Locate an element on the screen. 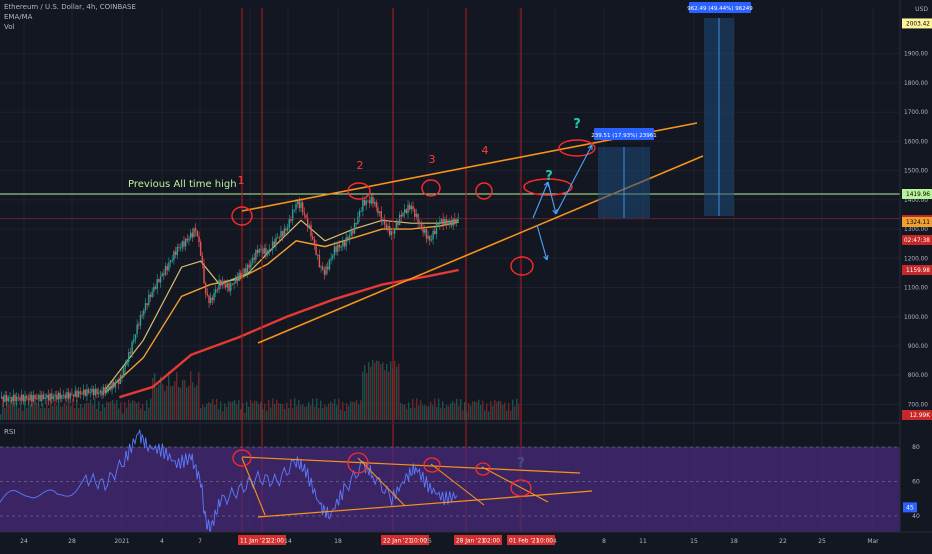 Image resolution: width=932 pixels, height=554 pixels. rsi-tick-label: 40 is located at coordinates (916, 516).